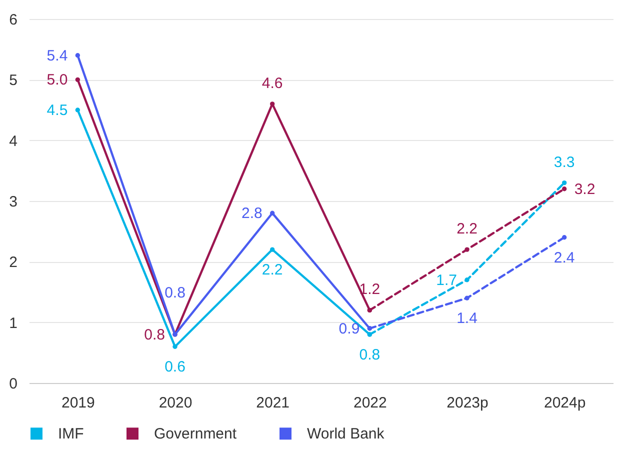 This screenshot has height=450, width=633. What do you see at coordinates (71, 434) in the screenshot?
I see `legend-label: IMF` at bounding box center [71, 434].